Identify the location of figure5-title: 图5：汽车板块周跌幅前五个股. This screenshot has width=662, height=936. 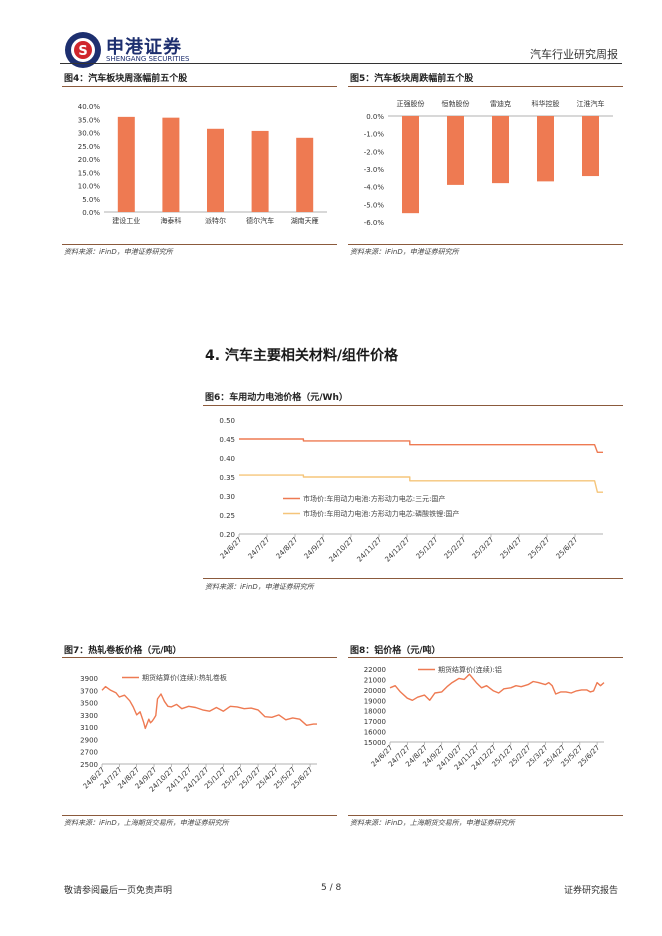
(412, 79).